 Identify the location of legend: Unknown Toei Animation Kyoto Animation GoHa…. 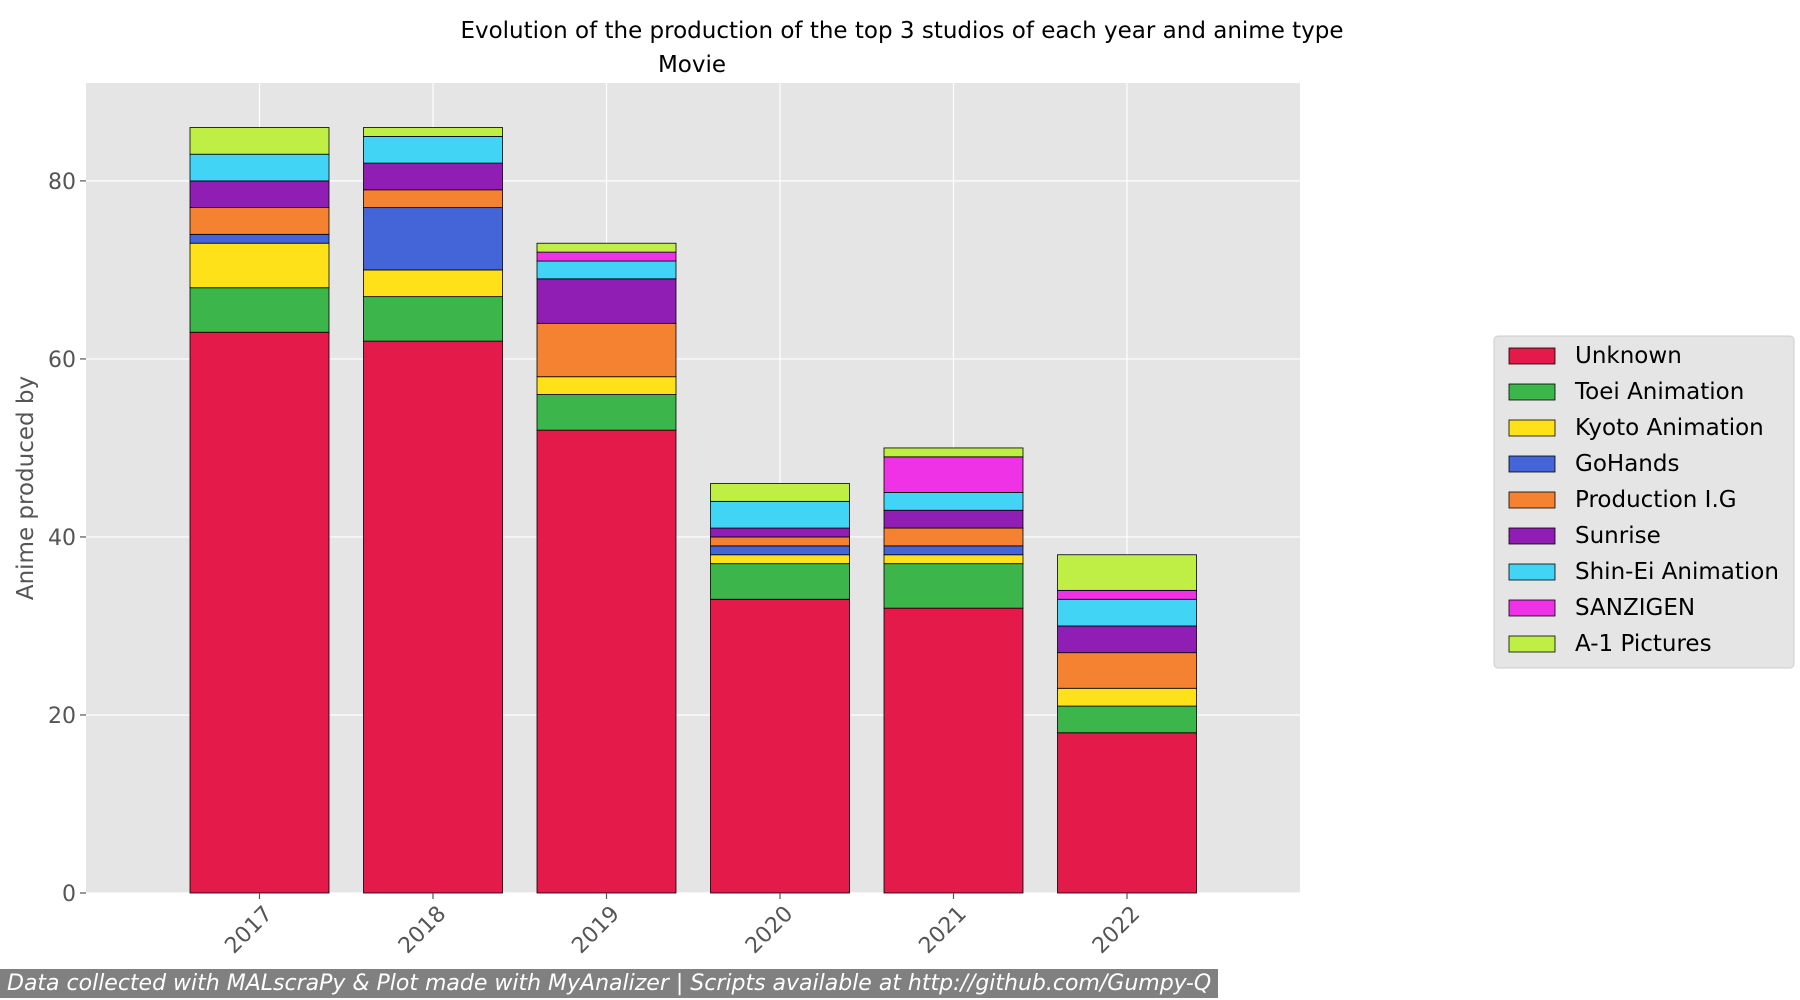
(1644, 502).